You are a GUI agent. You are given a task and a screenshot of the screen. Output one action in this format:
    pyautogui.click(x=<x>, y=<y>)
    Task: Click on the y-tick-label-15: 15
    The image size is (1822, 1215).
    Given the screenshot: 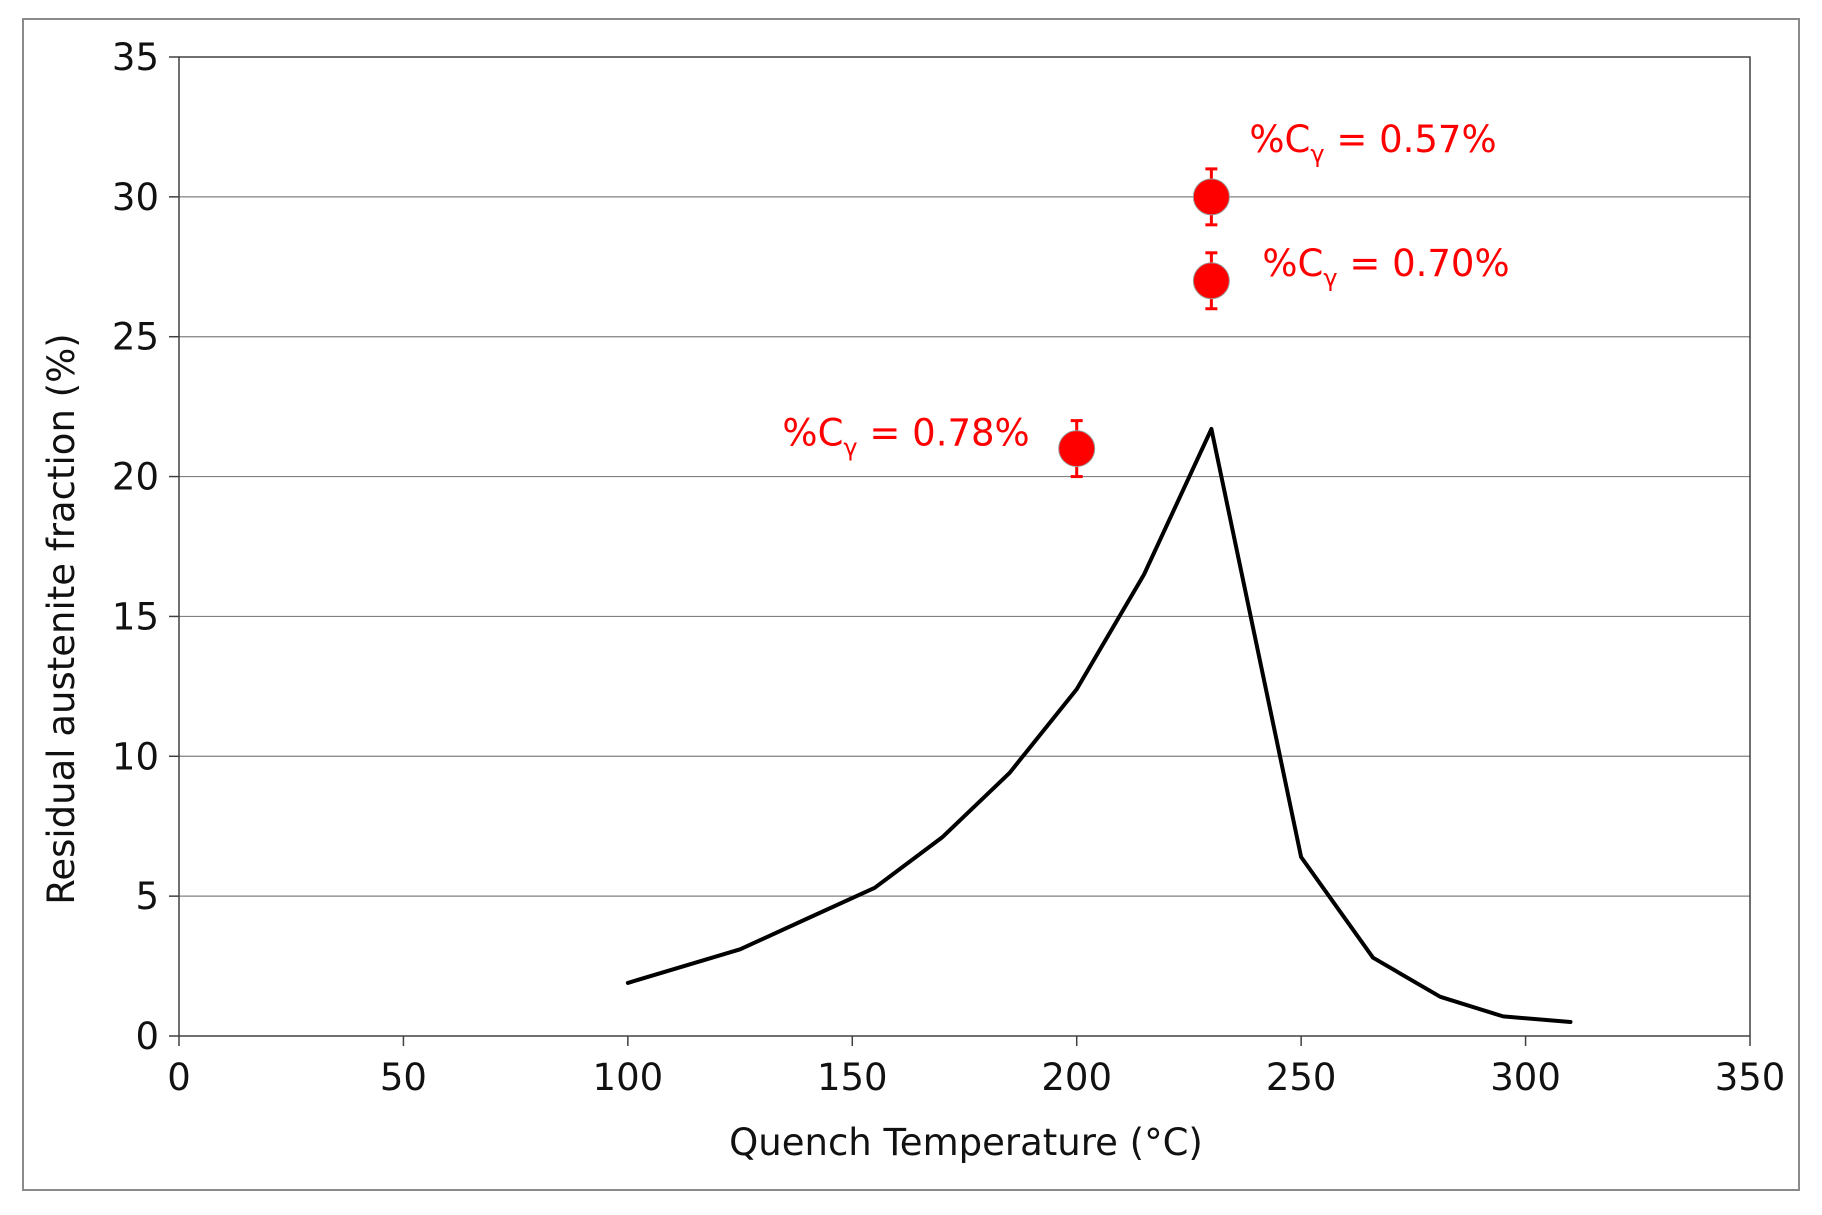 What is the action you would take?
    pyautogui.click(x=135, y=616)
    